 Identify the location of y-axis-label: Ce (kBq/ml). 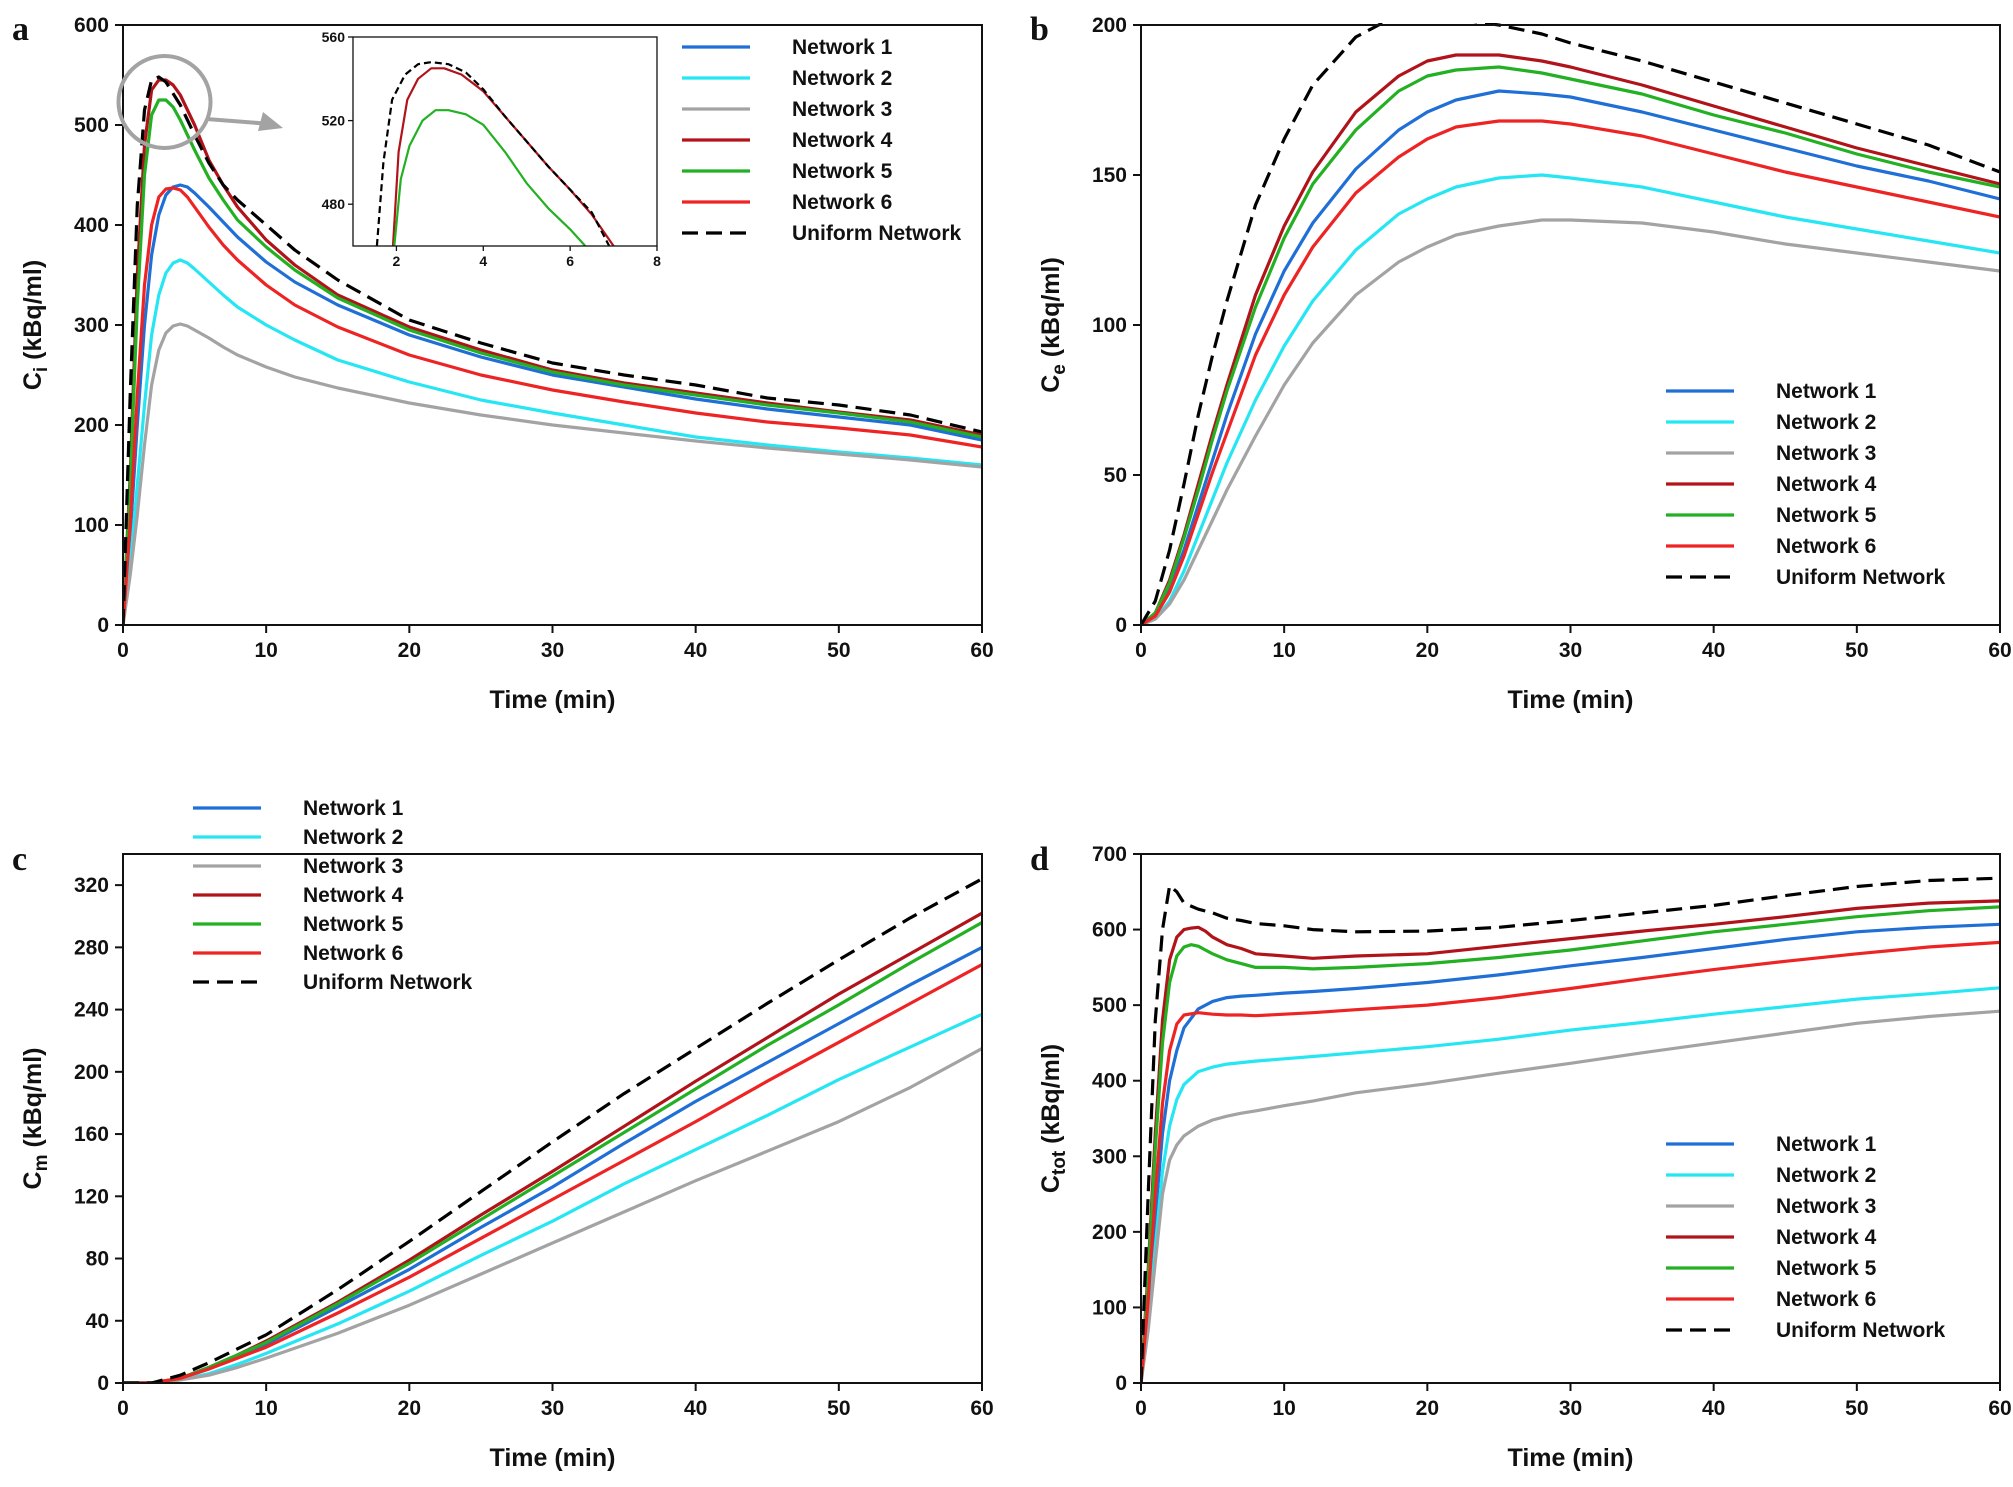
(1053, 325).